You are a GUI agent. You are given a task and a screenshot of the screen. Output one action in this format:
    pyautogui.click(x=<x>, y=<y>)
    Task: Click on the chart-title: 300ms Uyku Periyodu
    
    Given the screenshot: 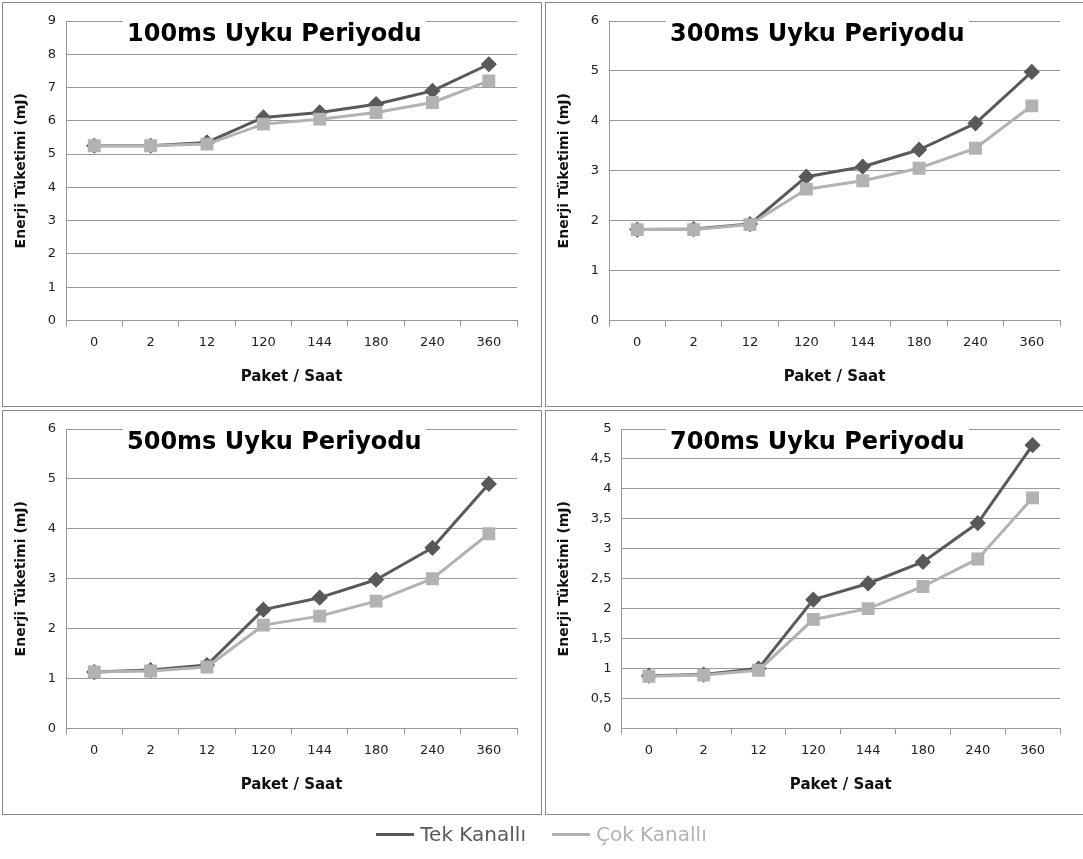 What is the action you would take?
    pyautogui.click(x=817, y=33)
    